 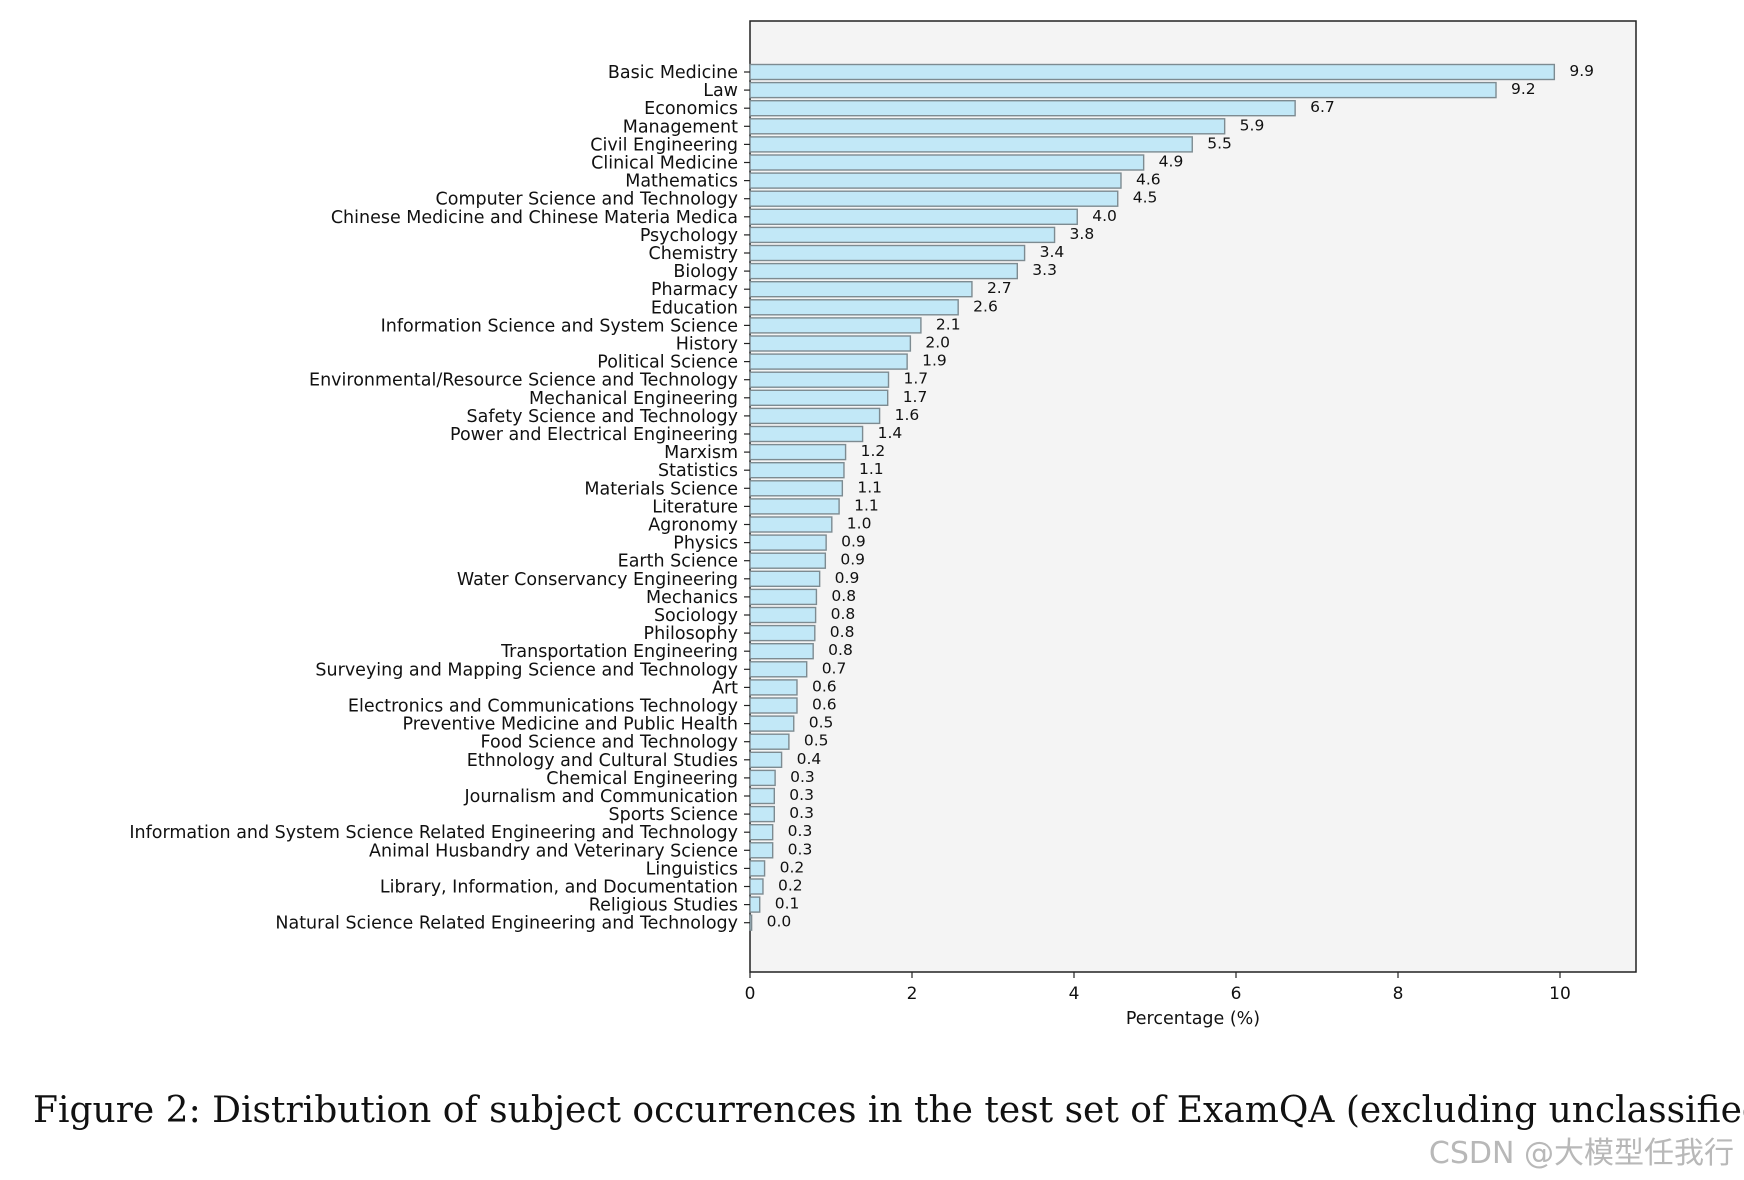 What do you see at coordinates (907, 415) in the screenshot?
I see `value-label: 1.6` at bounding box center [907, 415].